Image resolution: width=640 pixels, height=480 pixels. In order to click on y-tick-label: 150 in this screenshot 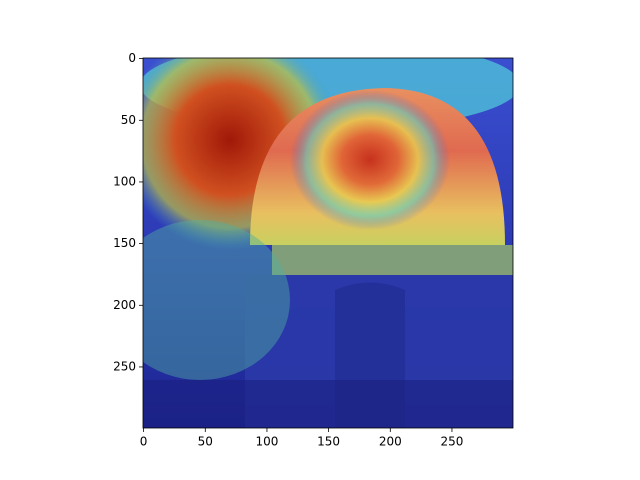, I will do `click(124, 243)`.